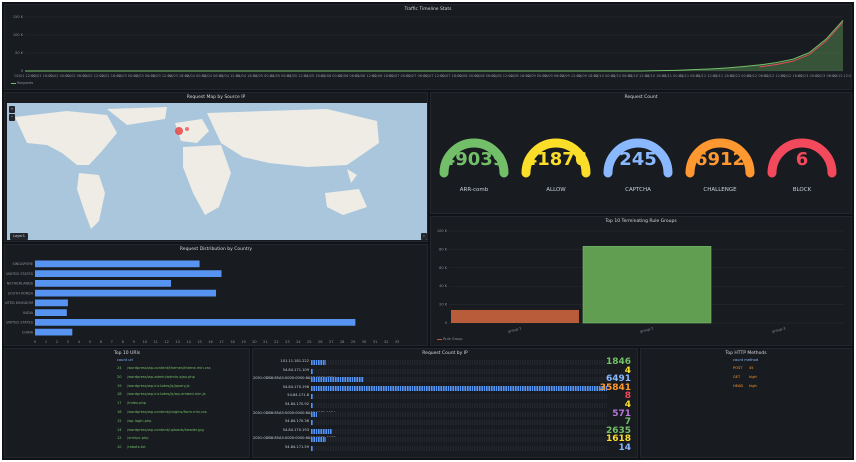 This screenshot has height=462, width=856. What do you see at coordinates (627, 396) in the screenshot?
I see `ip-count-value: 8` at bounding box center [627, 396].